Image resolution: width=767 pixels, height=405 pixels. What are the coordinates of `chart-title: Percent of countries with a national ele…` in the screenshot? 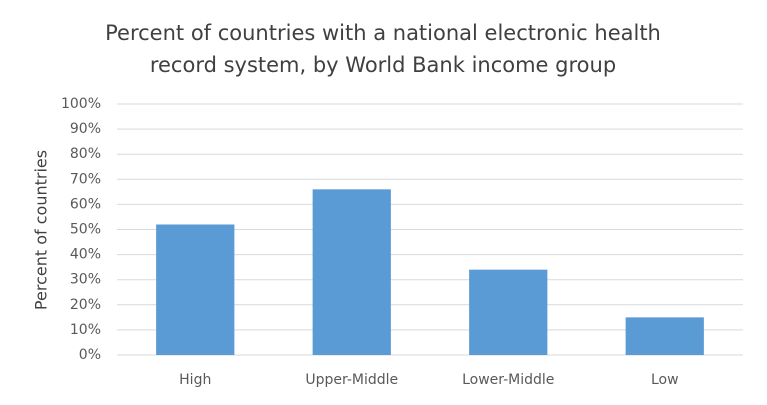 It's located at (383, 33).